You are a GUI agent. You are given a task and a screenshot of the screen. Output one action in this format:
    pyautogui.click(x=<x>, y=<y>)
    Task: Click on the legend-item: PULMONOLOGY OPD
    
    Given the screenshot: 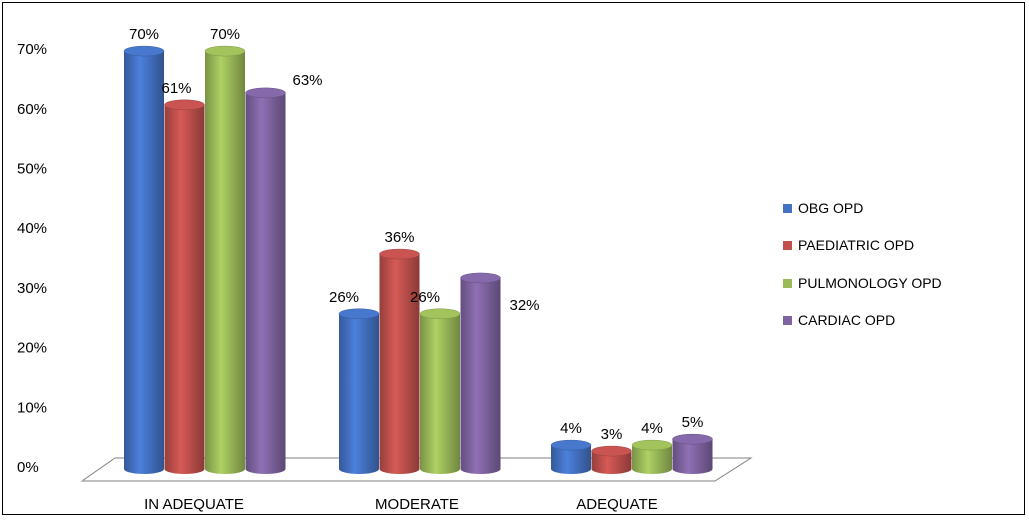 What is the action you would take?
    pyautogui.click(x=862, y=283)
    